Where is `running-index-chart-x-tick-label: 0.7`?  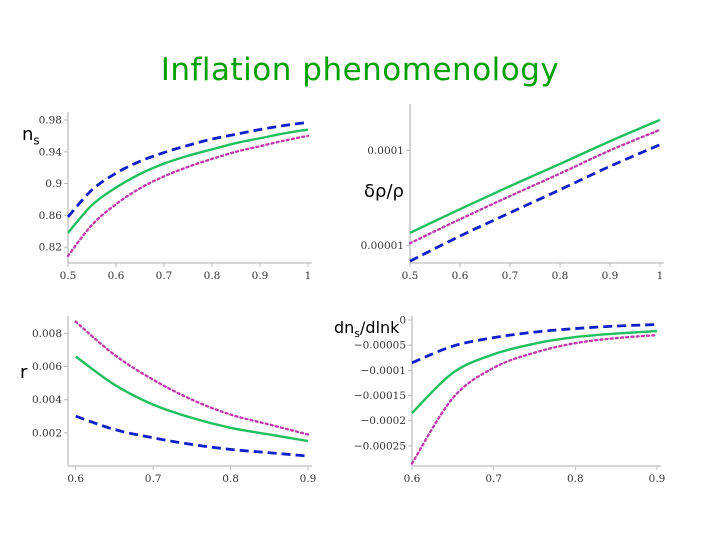
running-index-chart-x-tick-label: 0.7 is located at coordinates (493, 479).